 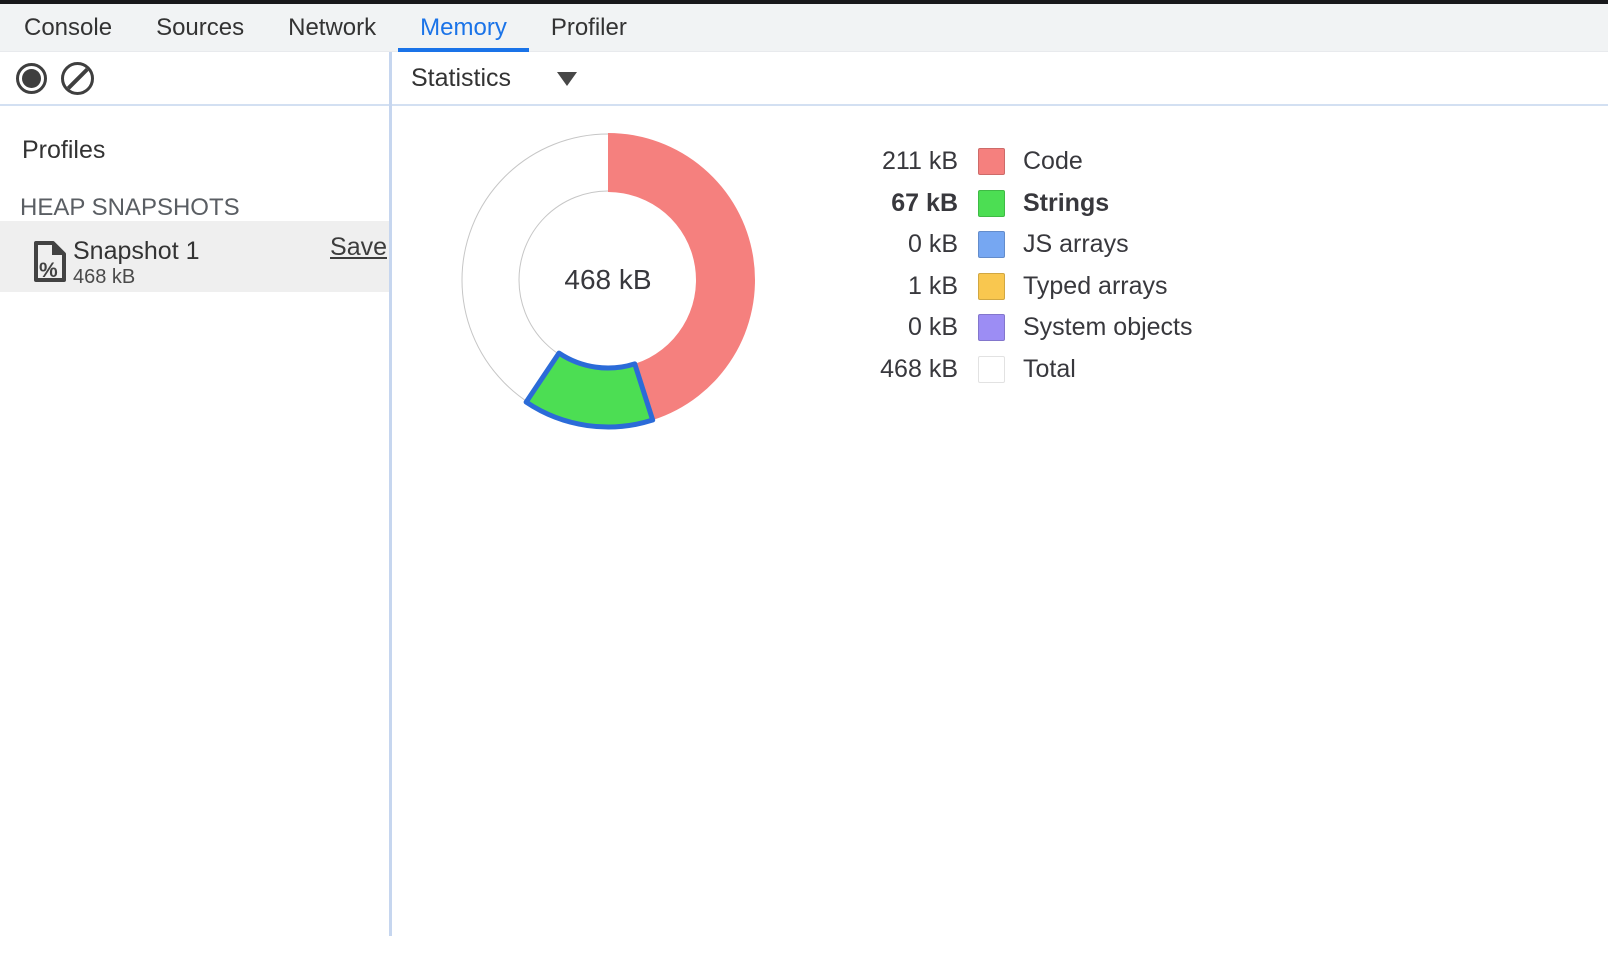 I want to click on donut-slice-strings, so click(x=589, y=390).